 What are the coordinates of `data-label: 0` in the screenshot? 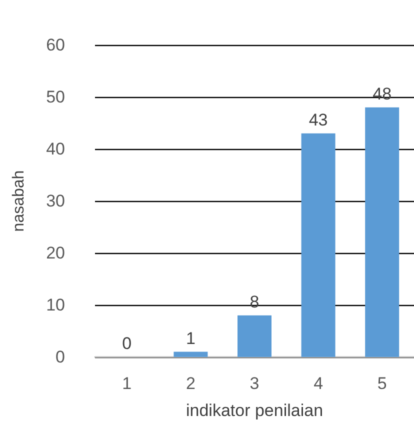 It's located at (127, 343).